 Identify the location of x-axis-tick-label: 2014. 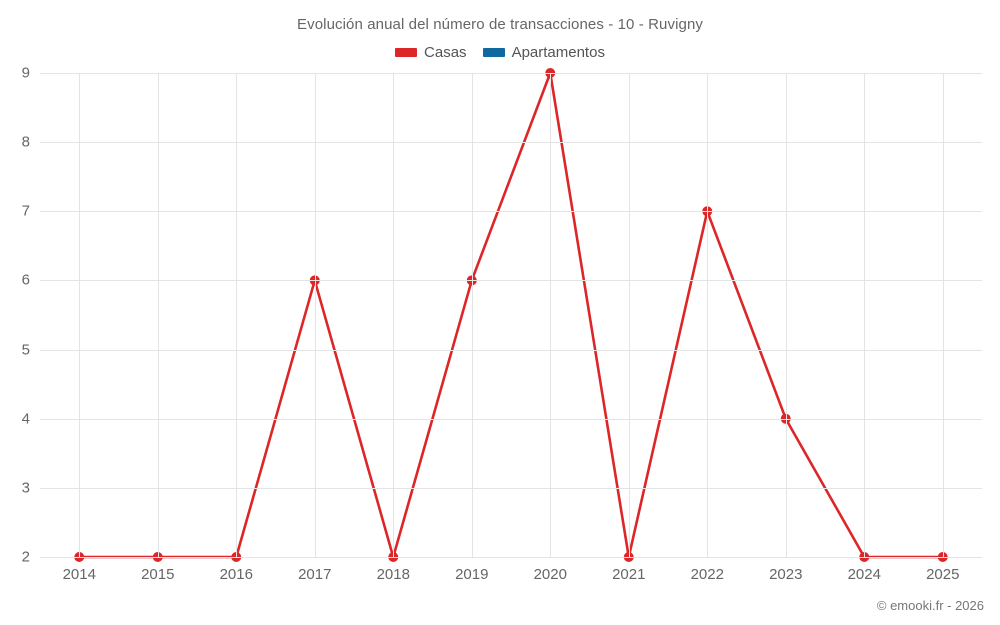
(79, 574).